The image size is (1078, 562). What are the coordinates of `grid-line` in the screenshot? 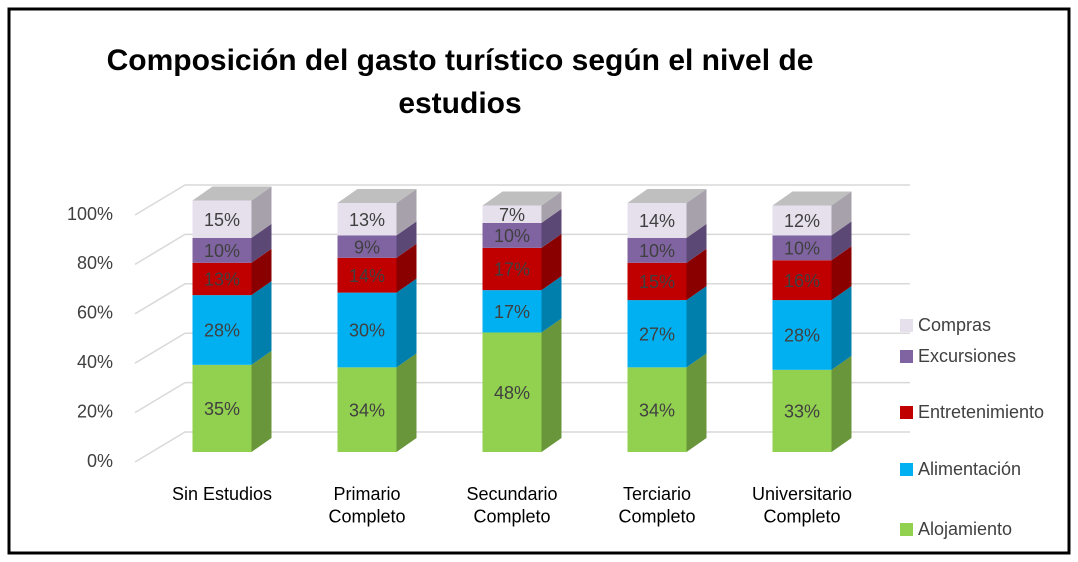 It's located at (522, 200).